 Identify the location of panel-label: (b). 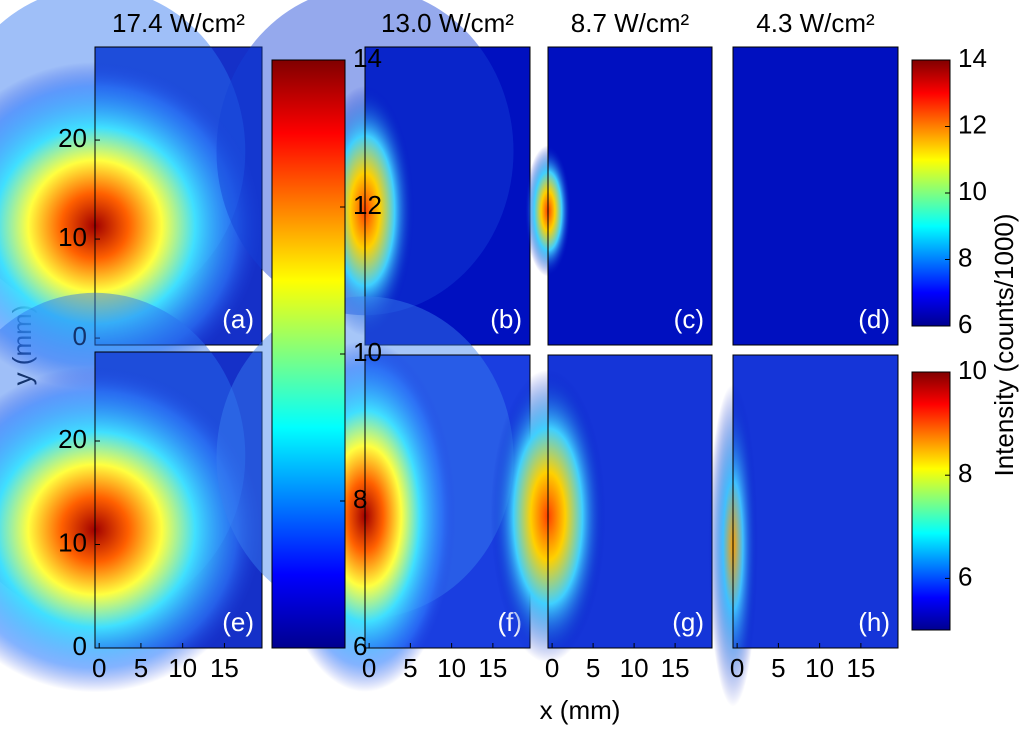
(506, 319).